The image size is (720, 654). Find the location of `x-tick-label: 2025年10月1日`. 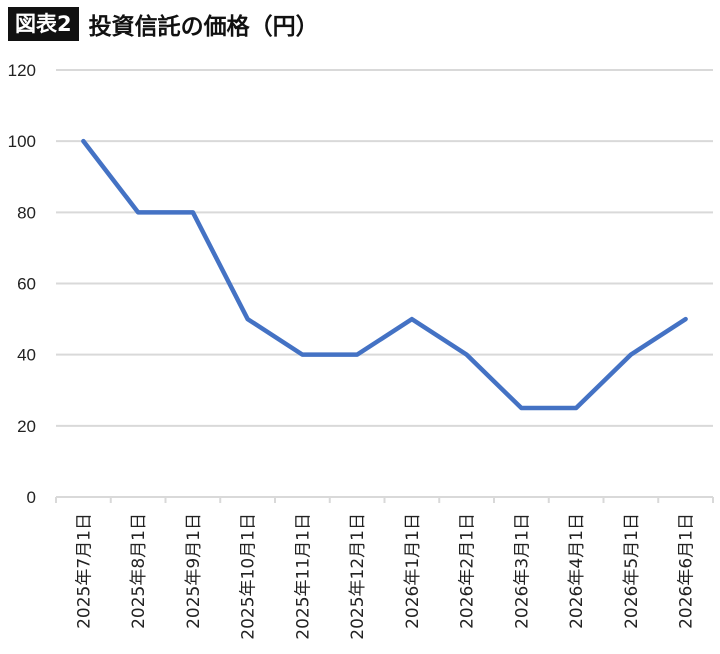

x-tick-label: 2025年10月1日 is located at coordinates (249, 576).